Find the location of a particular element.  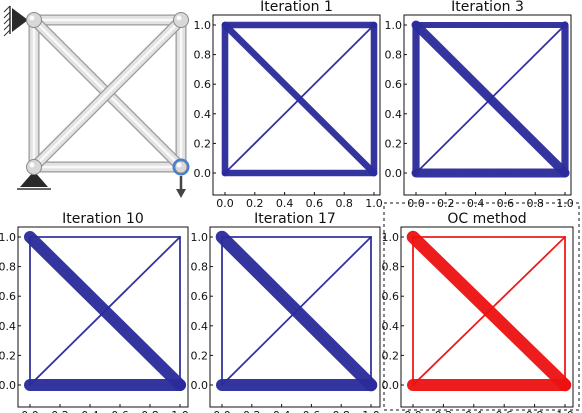

load-arrow-head is located at coordinates (181, 193).